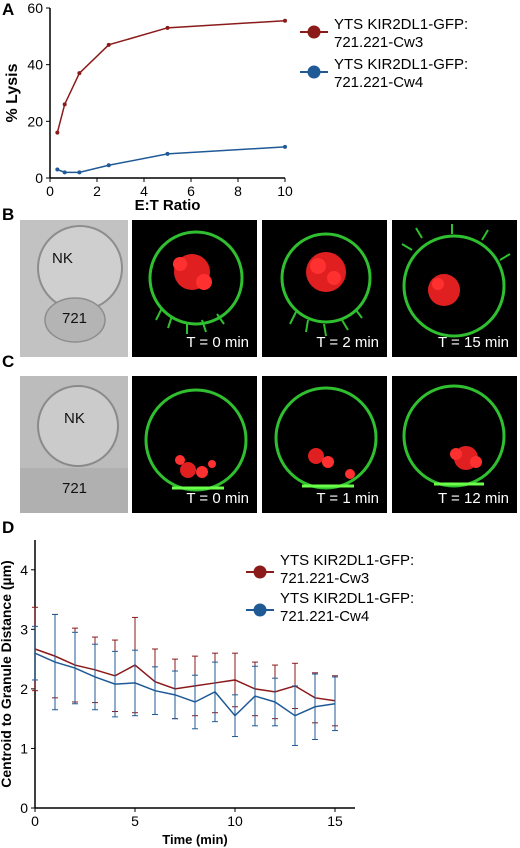 The image size is (520, 848). Describe the element at coordinates (314, 72) in the screenshot. I see `legend-marker-cw4` at that location.